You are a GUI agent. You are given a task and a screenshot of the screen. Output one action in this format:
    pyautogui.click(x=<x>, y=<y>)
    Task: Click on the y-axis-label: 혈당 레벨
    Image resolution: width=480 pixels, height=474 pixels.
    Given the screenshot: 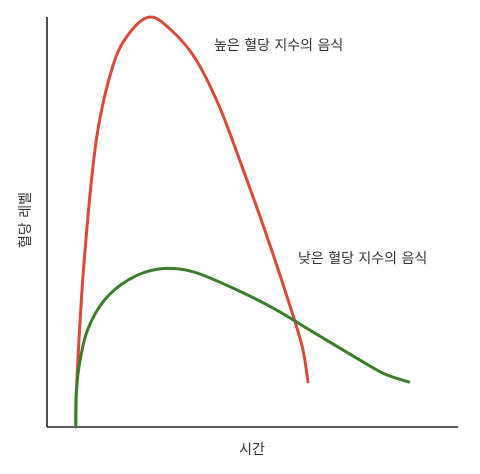 What is the action you would take?
    pyautogui.click(x=26, y=220)
    